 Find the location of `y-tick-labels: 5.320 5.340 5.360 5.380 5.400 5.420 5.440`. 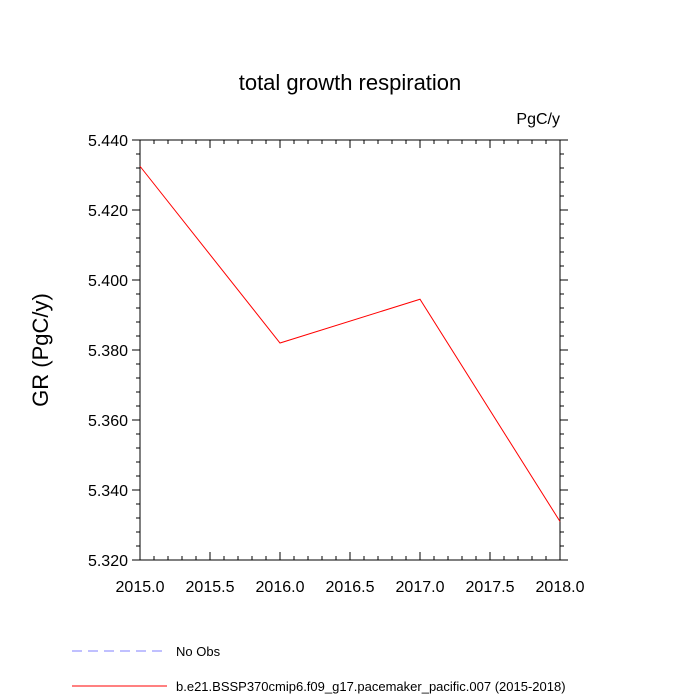

y-tick-labels: 5.320 5.340 5.360 5.380 5.400 5.420 5.440 is located at coordinates (108, 351).